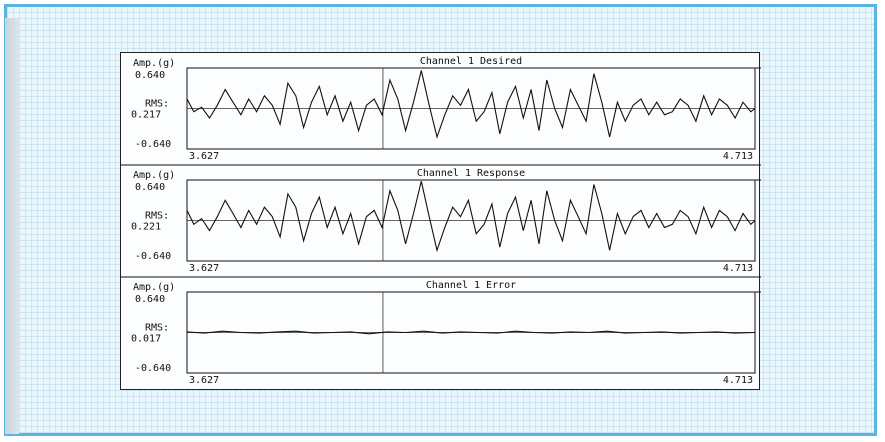 The width and height of the screenshot is (885, 442). What do you see at coordinates (146, 227) in the screenshot?
I see `rms-value: 0.221` at bounding box center [146, 227].